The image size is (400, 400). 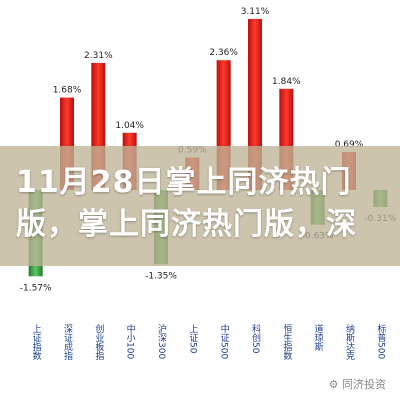 I want to click on x-tick-label: 沪深300, so click(x=161, y=341).